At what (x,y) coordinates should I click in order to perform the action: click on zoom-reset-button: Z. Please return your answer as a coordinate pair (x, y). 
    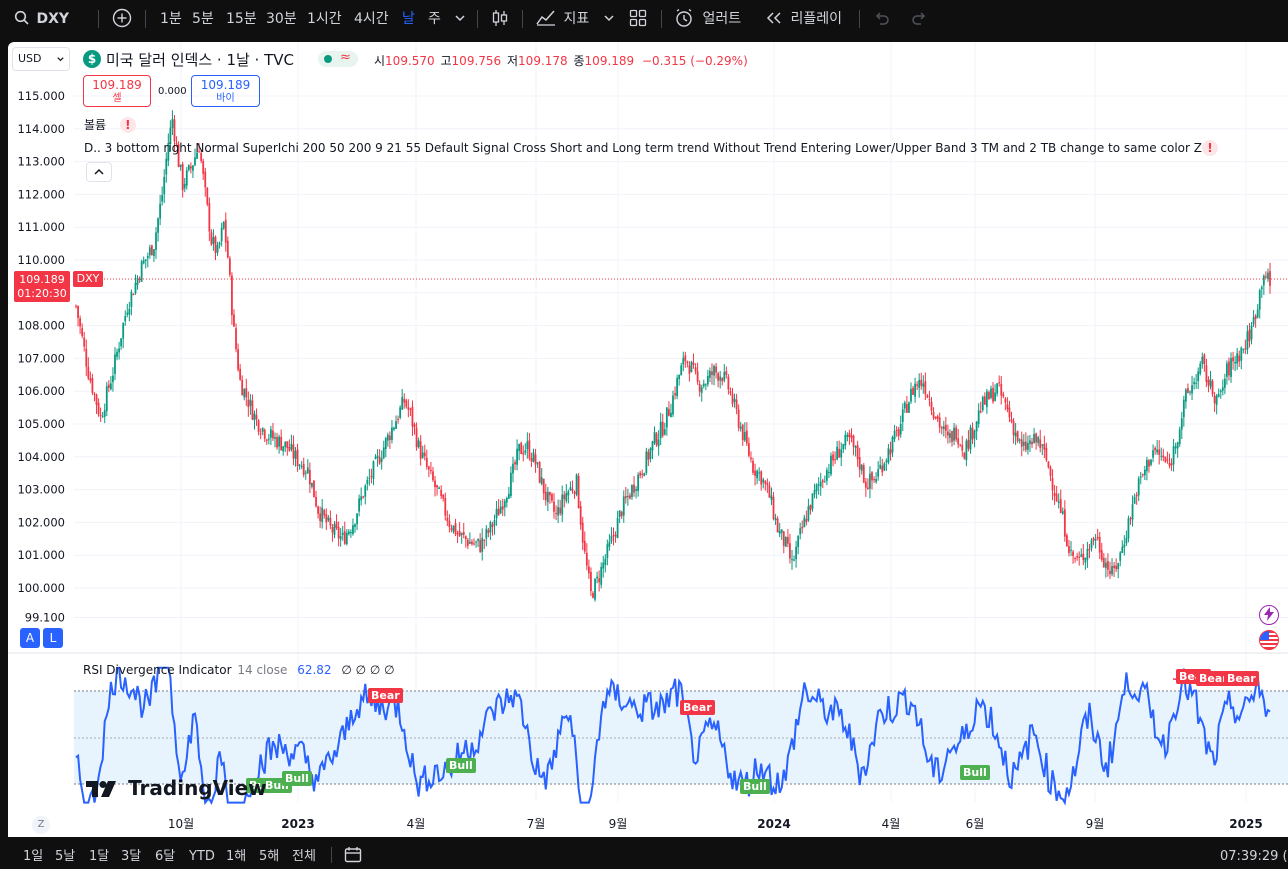
    Looking at the image, I should click on (41, 825).